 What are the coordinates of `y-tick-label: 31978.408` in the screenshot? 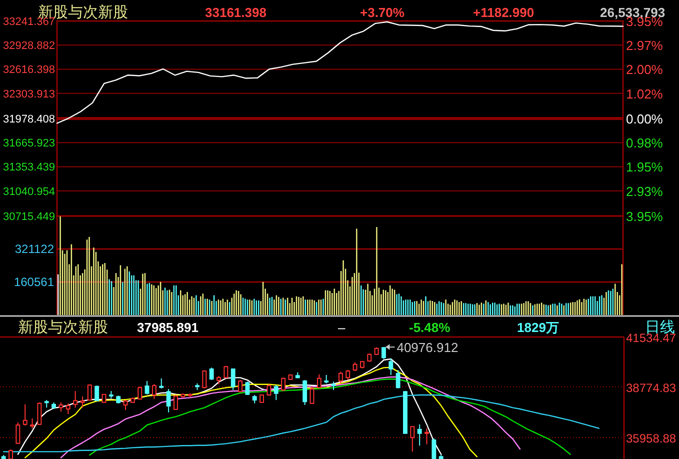 It's located at (29, 120).